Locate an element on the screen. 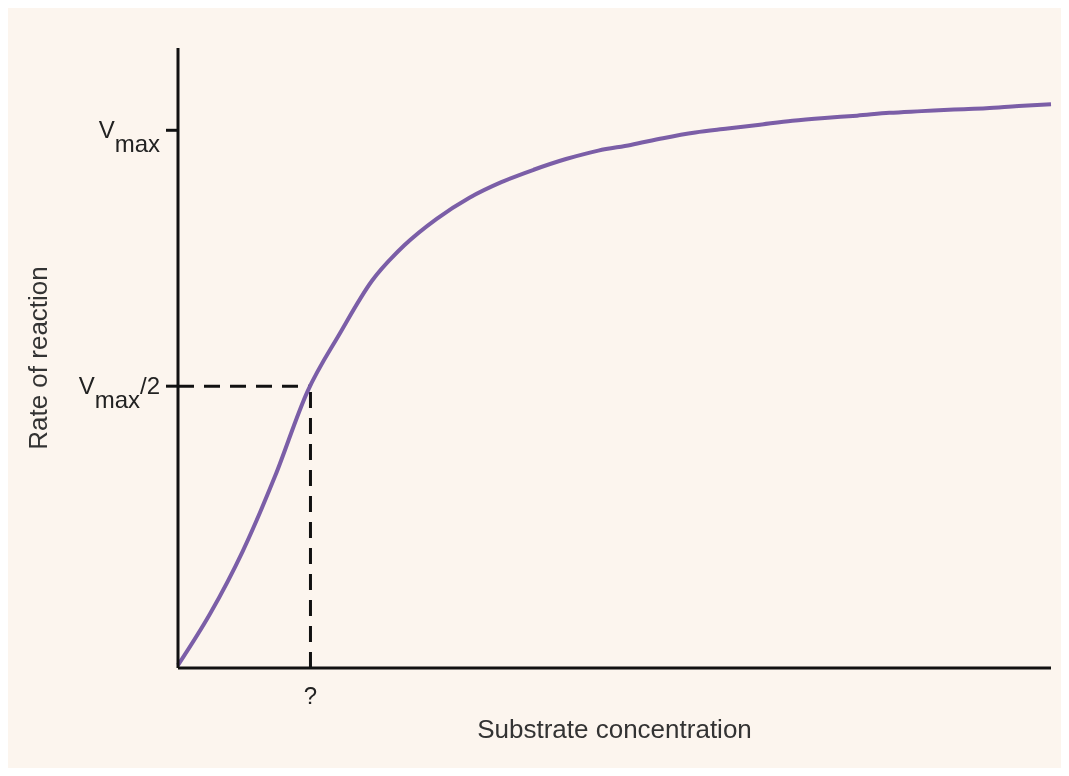 This screenshot has height=776, width=1069. y-axis-title: Rate of reaction is located at coordinates (38, 358).